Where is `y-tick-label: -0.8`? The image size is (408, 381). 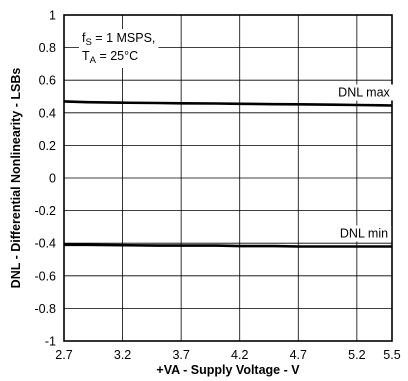
y-tick-label: -0.8 is located at coordinates (45, 309).